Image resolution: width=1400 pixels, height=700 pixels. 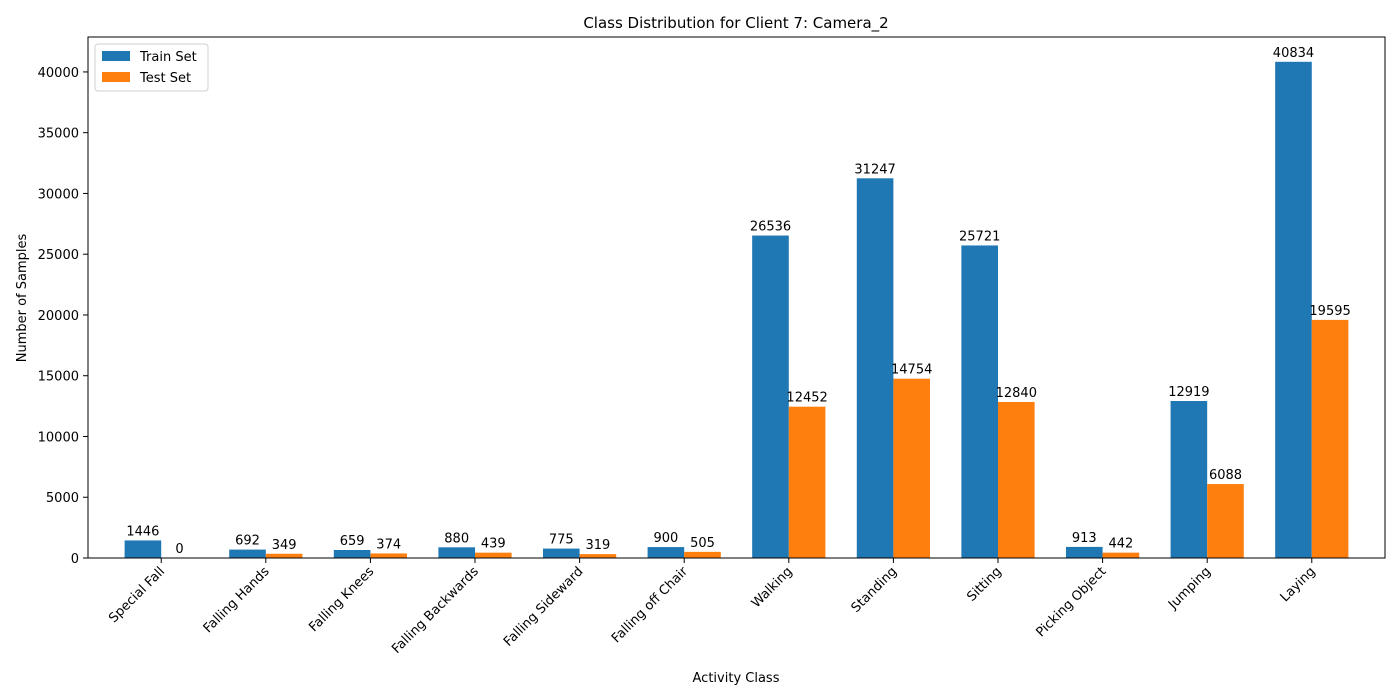 What do you see at coordinates (168, 57) in the screenshot?
I see `legend-label-train: Train Set` at bounding box center [168, 57].